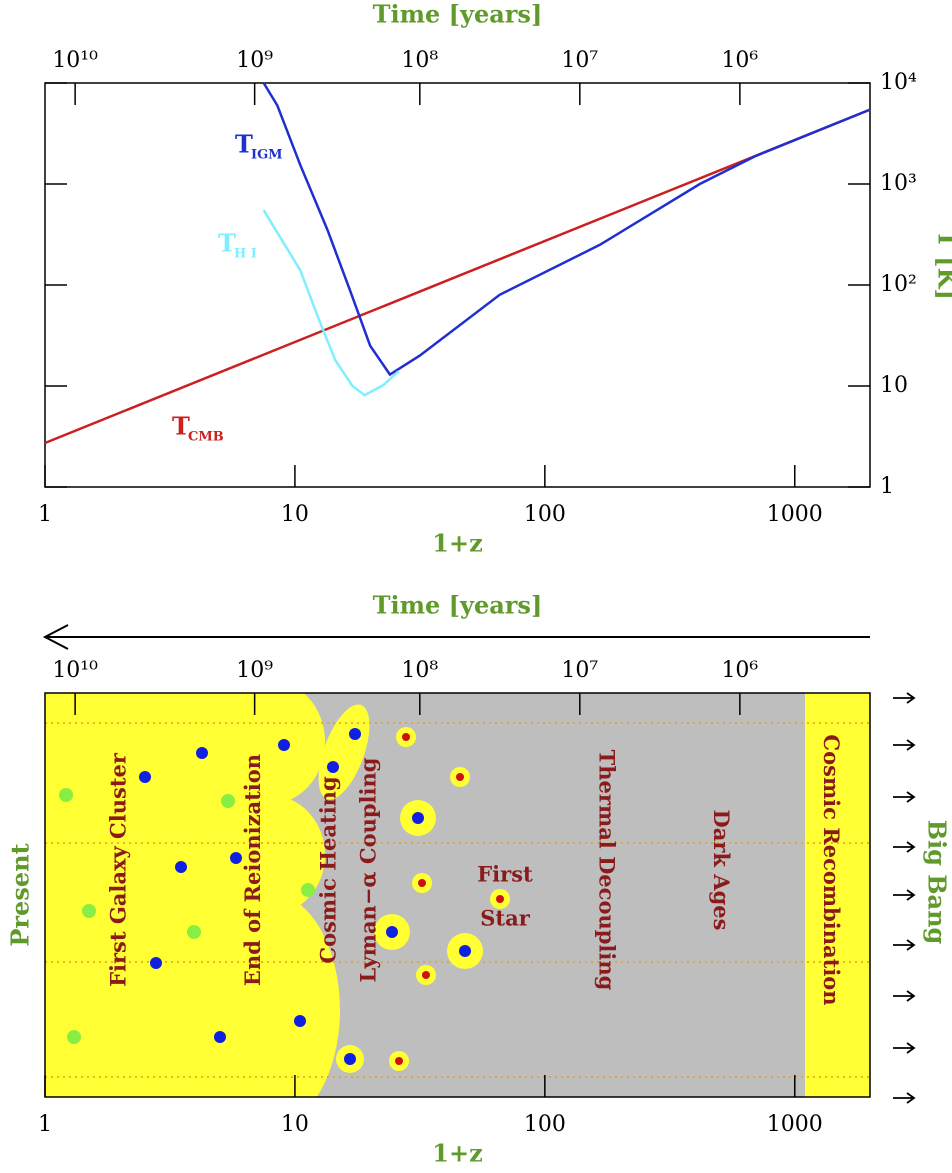 This screenshot has height=1173, width=952. What do you see at coordinates (252, 870) in the screenshot?
I see `era-label: End of Reionization` at bounding box center [252, 870].